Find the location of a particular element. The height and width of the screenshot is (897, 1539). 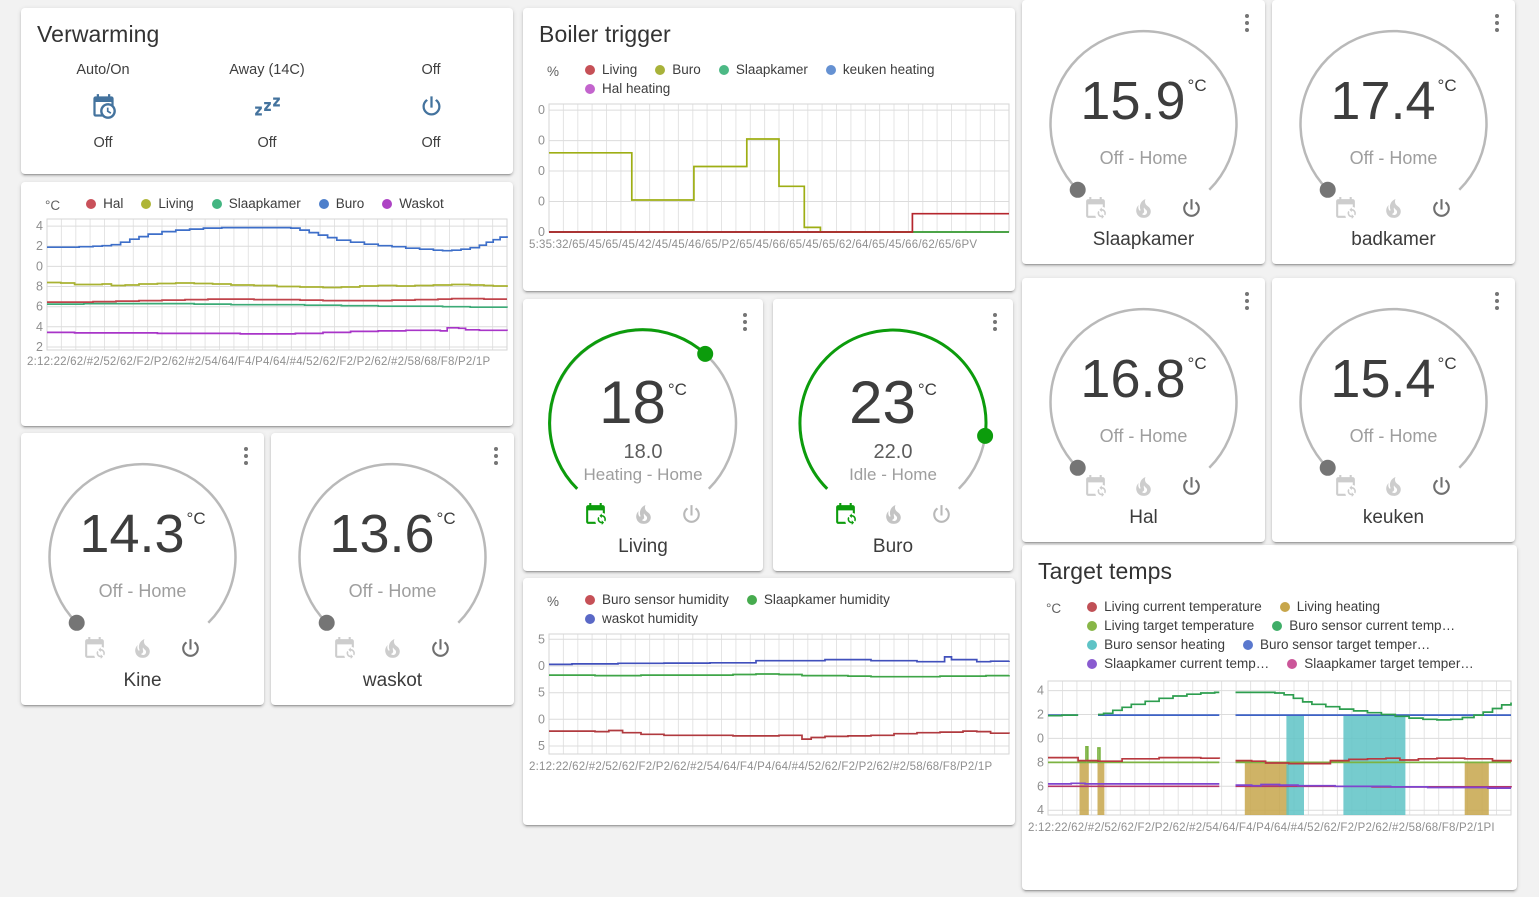

legend-item: Slaapkamer humidity is located at coordinates (818, 599).